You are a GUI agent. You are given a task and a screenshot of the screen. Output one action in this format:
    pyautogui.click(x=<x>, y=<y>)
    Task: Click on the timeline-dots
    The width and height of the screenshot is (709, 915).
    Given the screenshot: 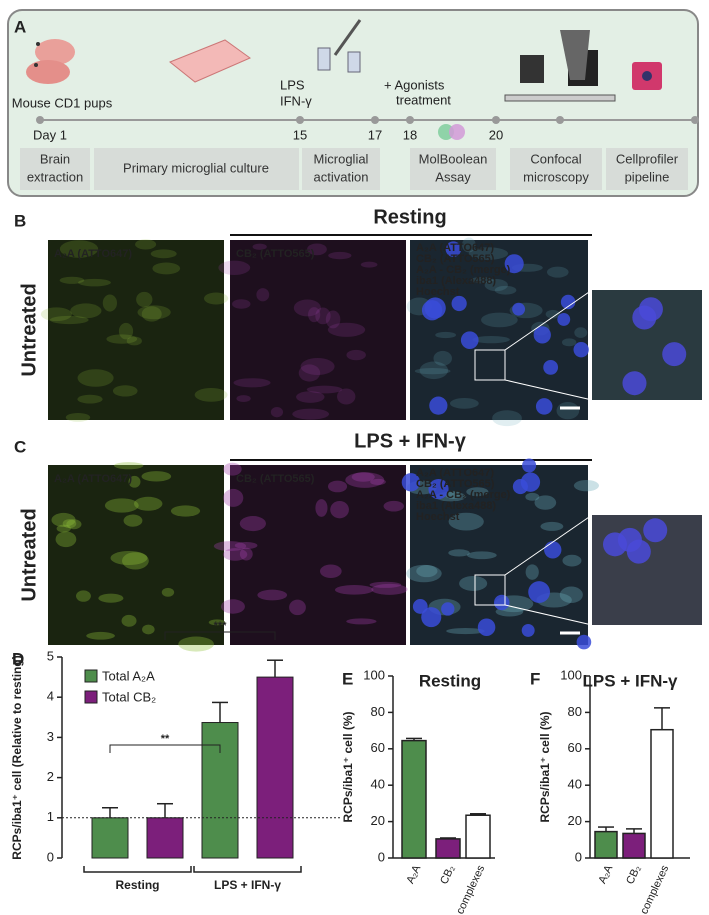 What is the action you would take?
    pyautogui.click(x=367, y=120)
    